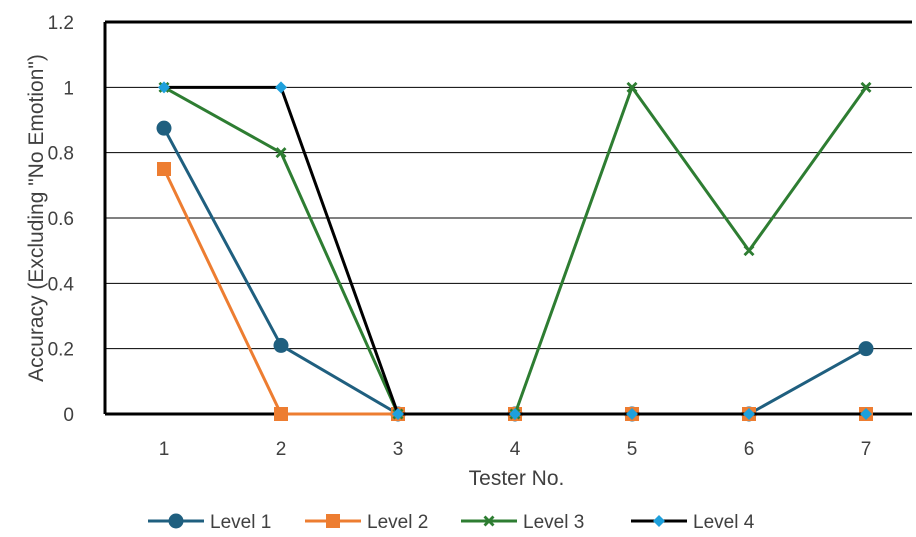 The height and width of the screenshot is (537, 916). I want to click on x-tick-label: 5, so click(632, 449).